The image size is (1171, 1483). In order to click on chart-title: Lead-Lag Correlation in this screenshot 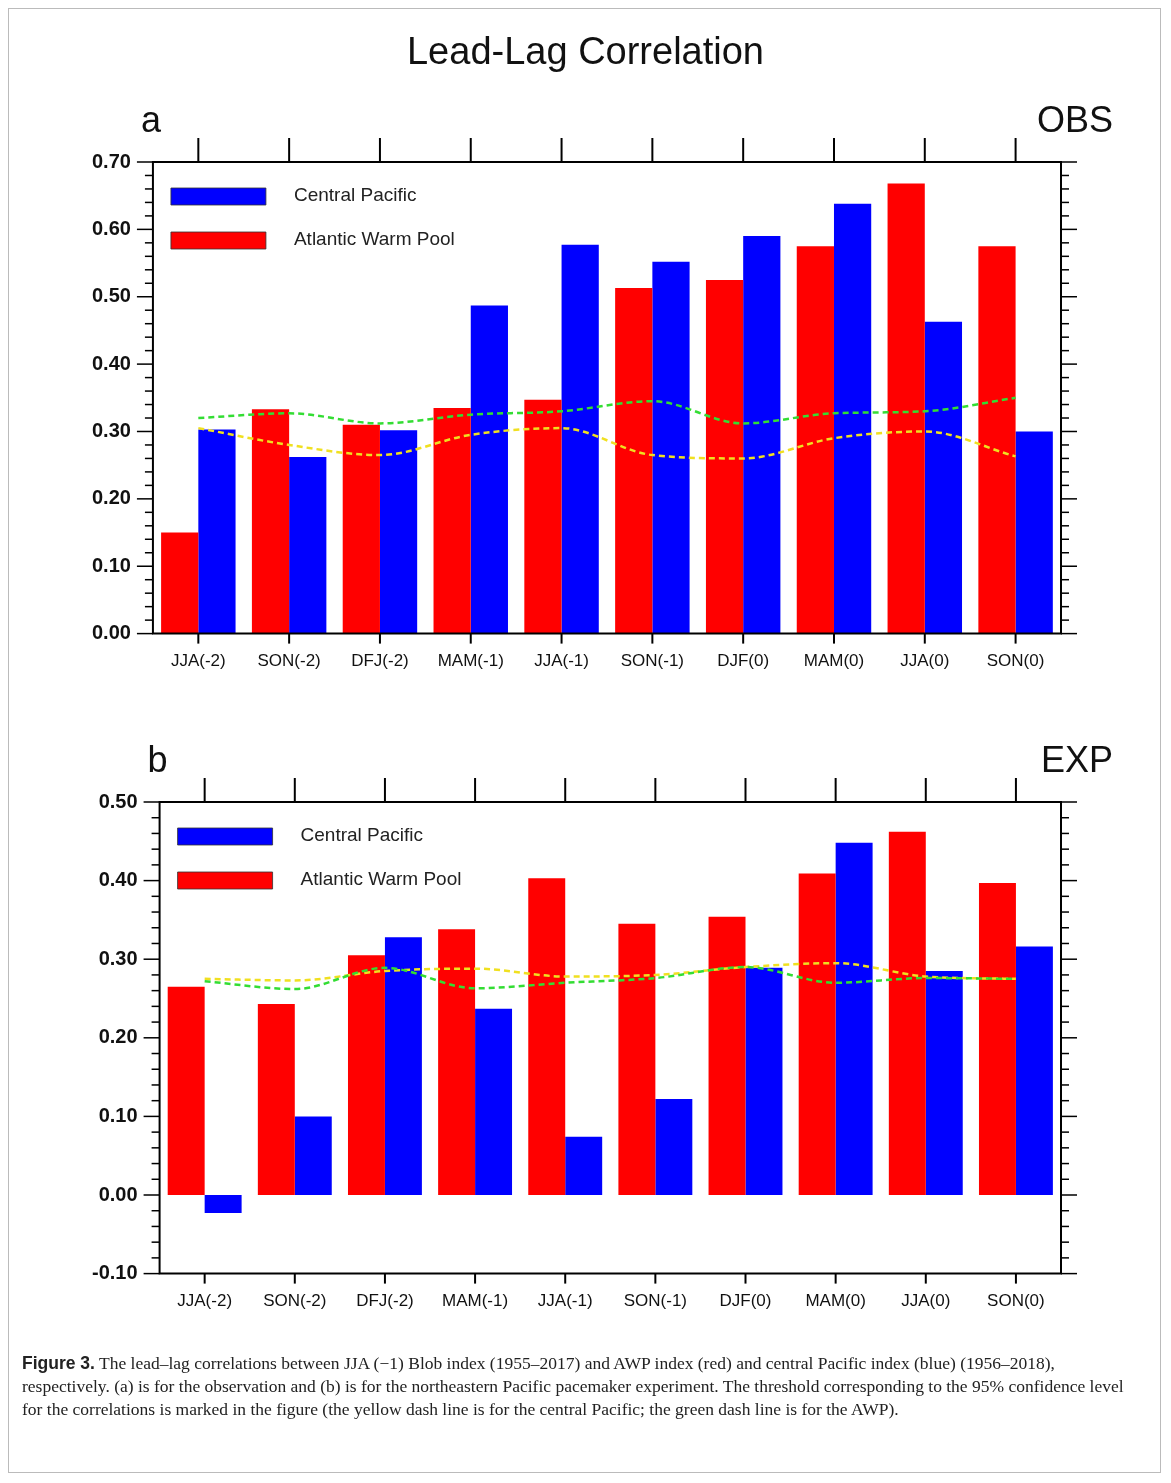, I will do `click(585, 51)`.